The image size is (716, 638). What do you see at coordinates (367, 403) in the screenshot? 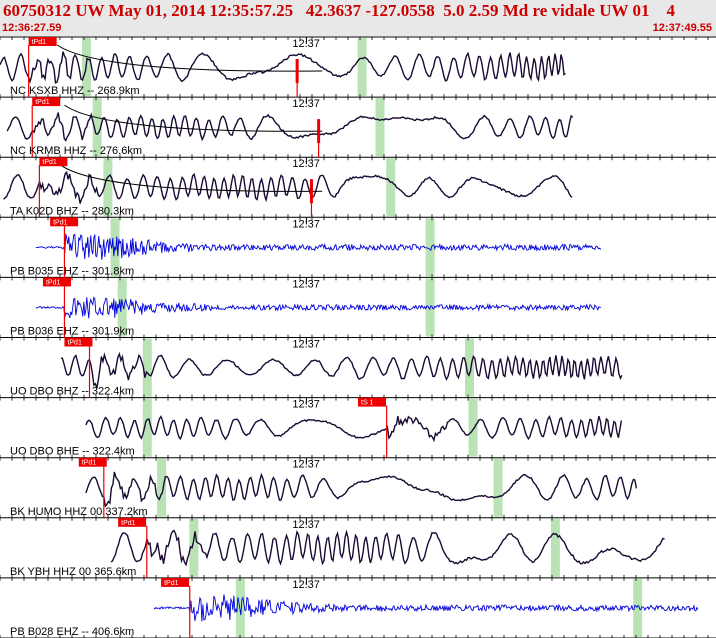
I see `pick-label: tS 1` at bounding box center [367, 403].